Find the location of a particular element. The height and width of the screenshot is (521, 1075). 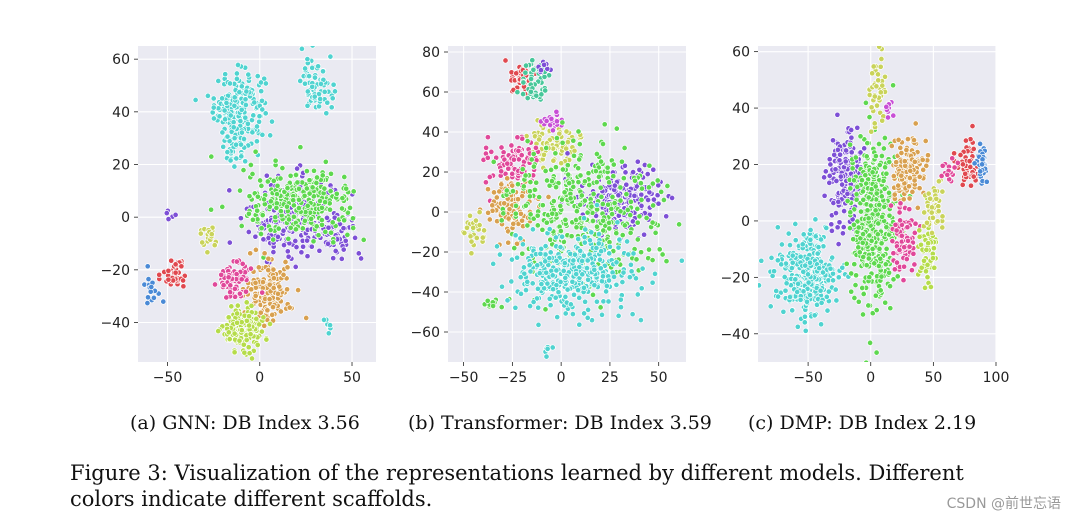

points-layer is located at coordinates (874, 204).